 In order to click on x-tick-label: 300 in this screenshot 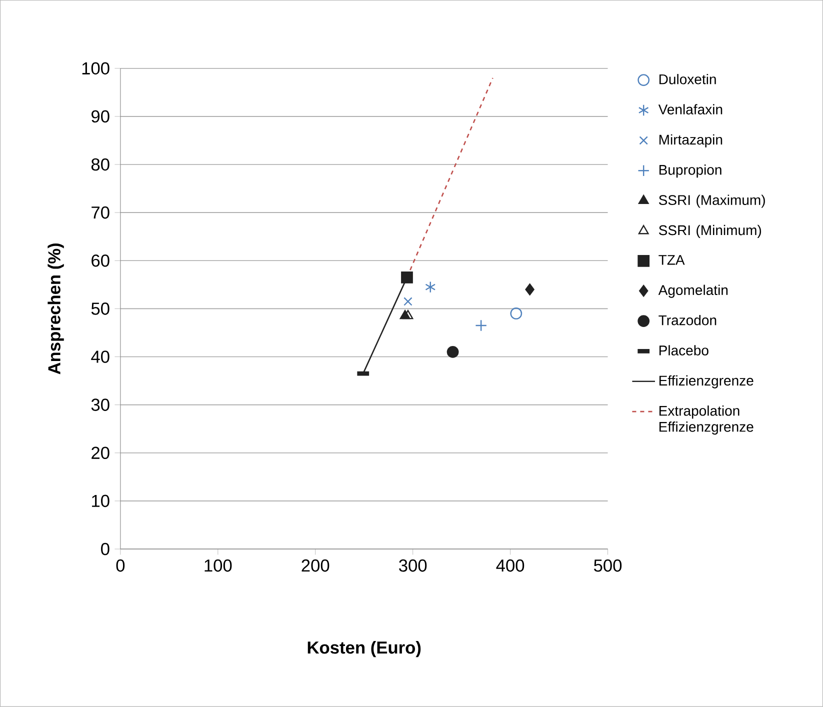, I will do `click(413, 566)`.